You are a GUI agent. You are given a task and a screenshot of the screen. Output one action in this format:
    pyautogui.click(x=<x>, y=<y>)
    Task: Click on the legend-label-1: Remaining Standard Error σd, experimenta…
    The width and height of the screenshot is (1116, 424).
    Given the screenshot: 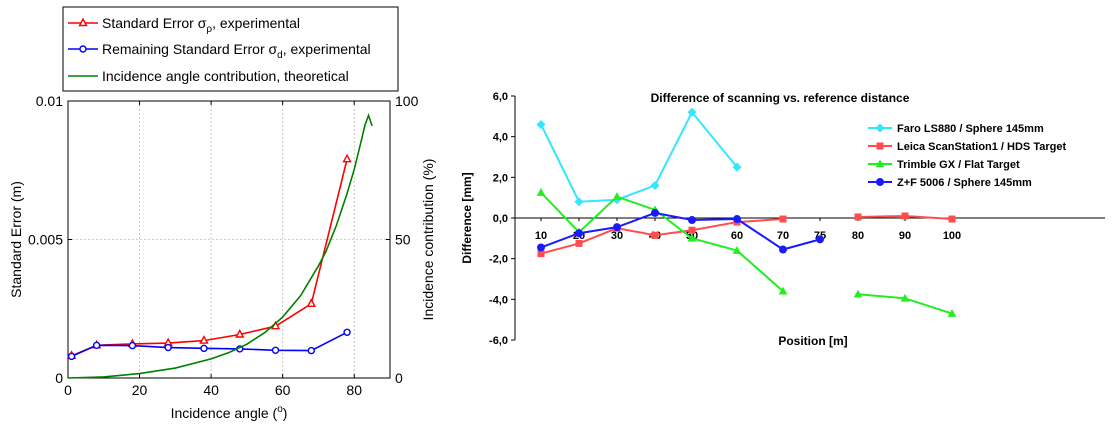 What is the action you would take?
    pyautogui.click(x=236, y=51)
    